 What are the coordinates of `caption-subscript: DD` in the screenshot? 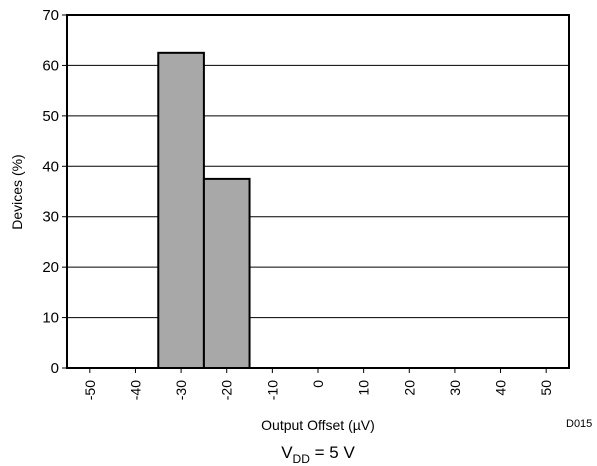 It's located at (302, 459).